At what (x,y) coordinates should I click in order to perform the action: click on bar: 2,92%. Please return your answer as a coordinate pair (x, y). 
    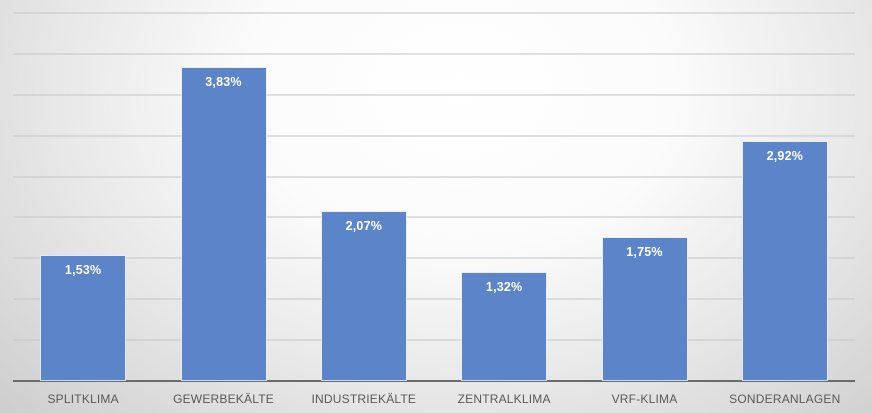
    Looking at the image, I should click on (784, 261).